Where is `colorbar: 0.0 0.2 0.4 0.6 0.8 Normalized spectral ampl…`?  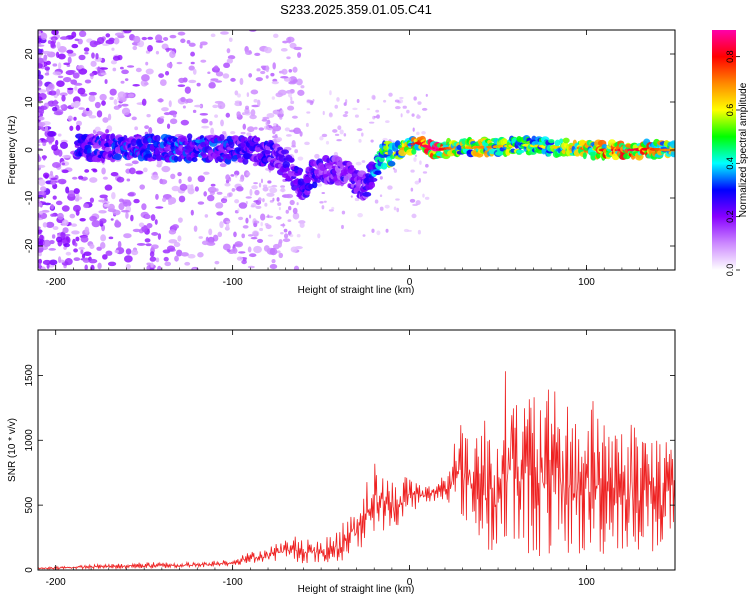 colorbar: 0.0 0.2 0.4 0.6 0.8 Normalized spectral ampl… is located at coordinates (730, 153).